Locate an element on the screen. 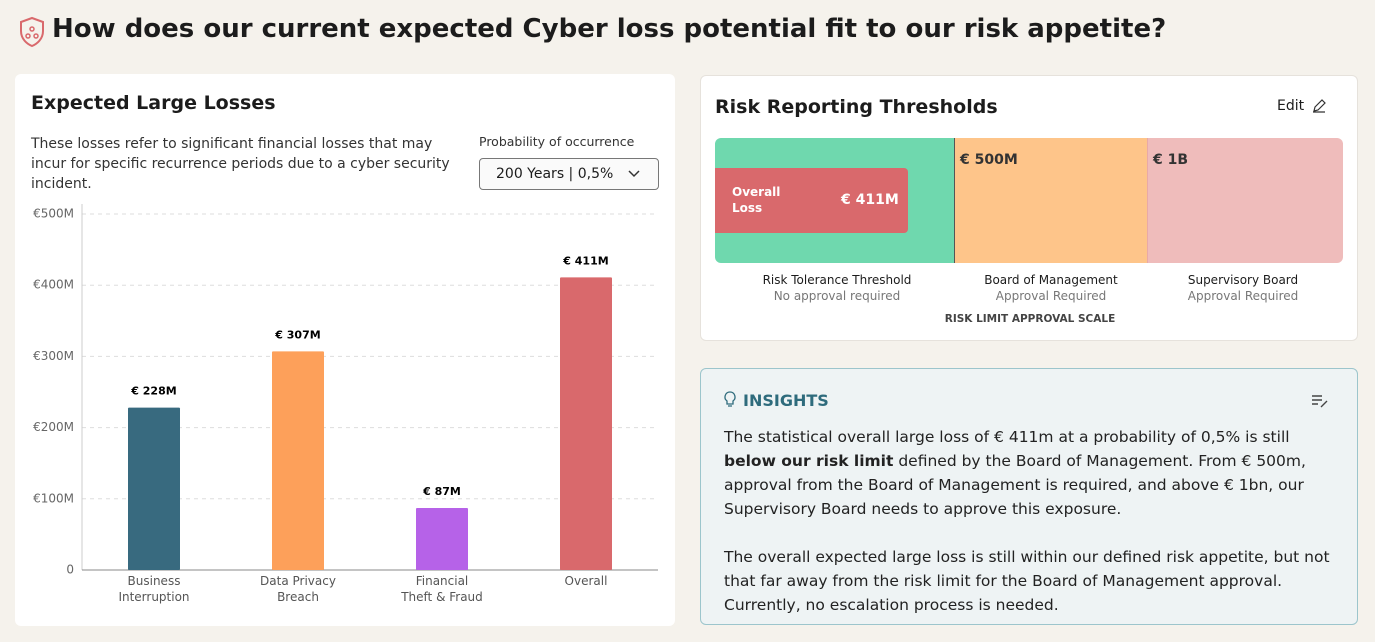 Image resolution: width=1375 pixels, height=642 pixels. overall-label: Overall Loss is located at coordinates (756, 200).